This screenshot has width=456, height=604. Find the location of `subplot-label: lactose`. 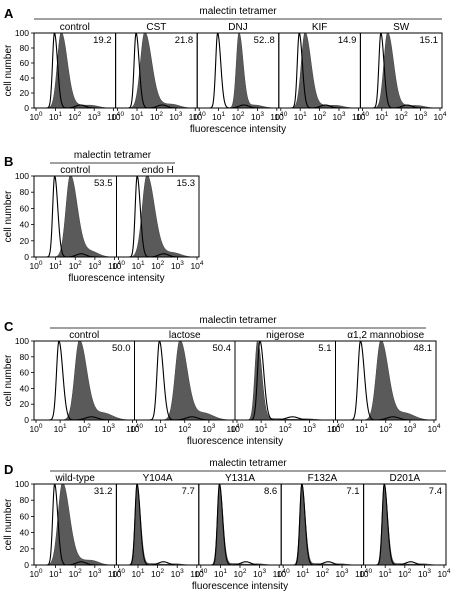

subplot-label: lactose is located at coordinates (185, 335).